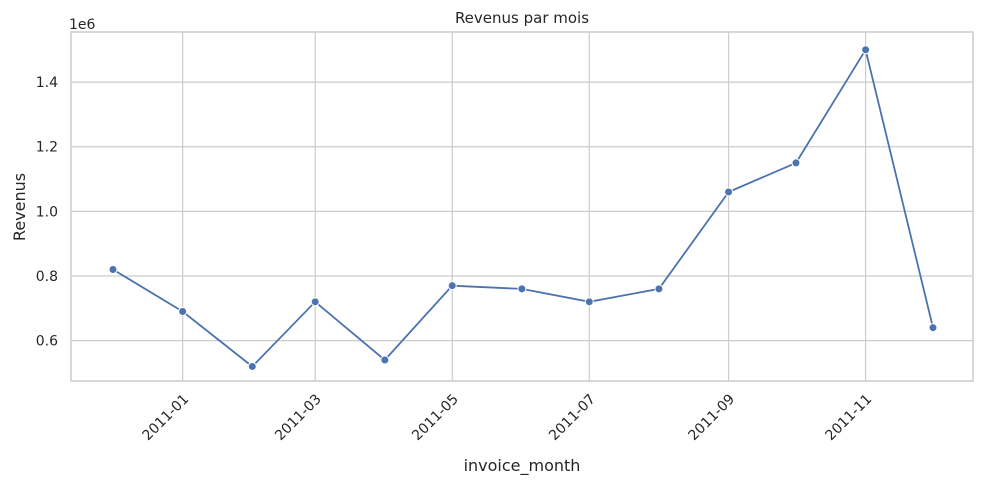  Describe the element at coordinates (435, 417) in the screenshot. I see `x-tick-label: 2011-05` at that location.